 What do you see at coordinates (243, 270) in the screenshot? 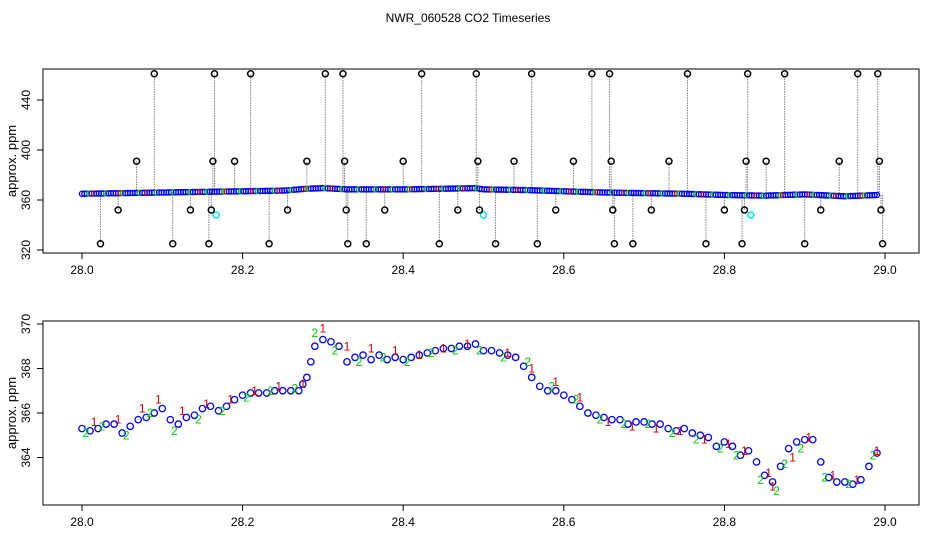
I see `top-x-tick-label: 28.2` at bounding box center [243, 270].